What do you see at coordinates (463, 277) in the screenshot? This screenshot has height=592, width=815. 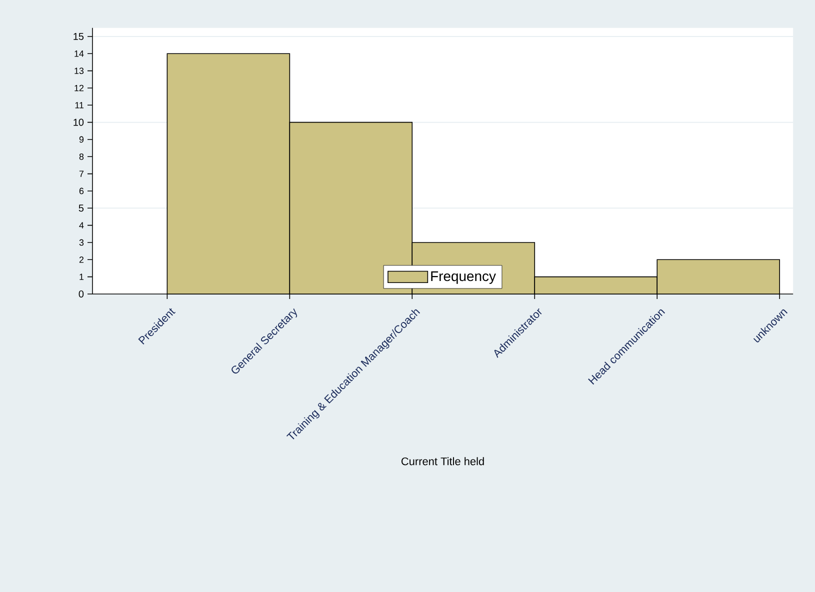 I see `legend-label: Frequency` at bounding box center [463, 277].